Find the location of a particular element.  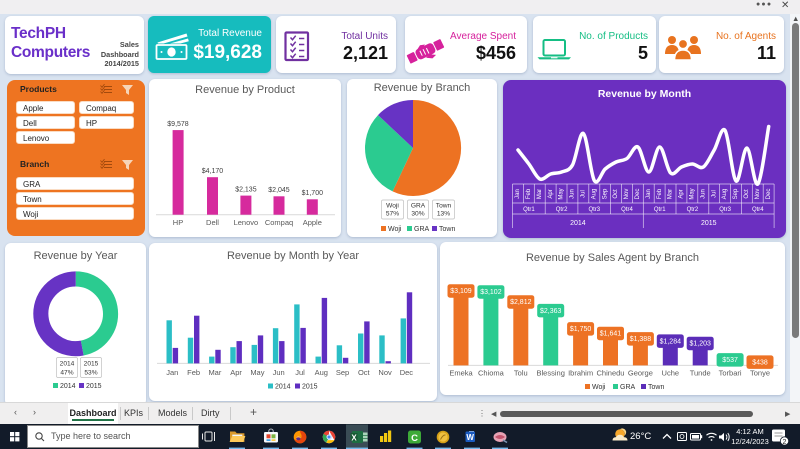

svg-text: Compaq is located at coordinates (279, 222).